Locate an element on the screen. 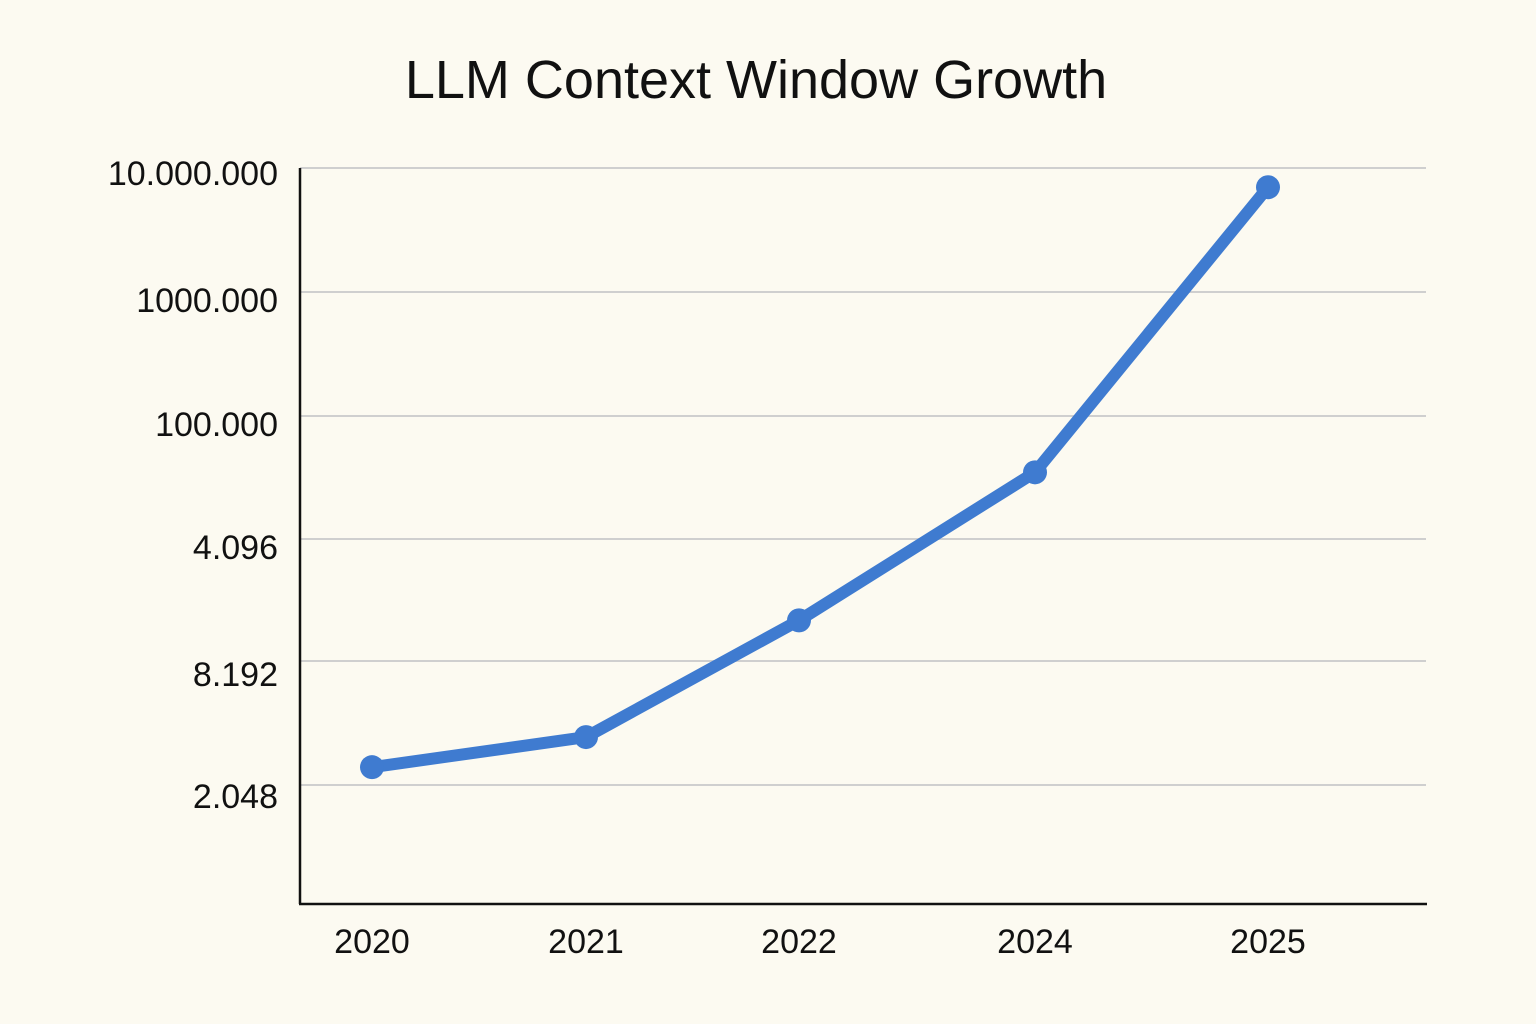 The height and width of the screenshot is (1024, 1536). chart-title: LLM Context Window Growth is located at coordinates (756, 80).